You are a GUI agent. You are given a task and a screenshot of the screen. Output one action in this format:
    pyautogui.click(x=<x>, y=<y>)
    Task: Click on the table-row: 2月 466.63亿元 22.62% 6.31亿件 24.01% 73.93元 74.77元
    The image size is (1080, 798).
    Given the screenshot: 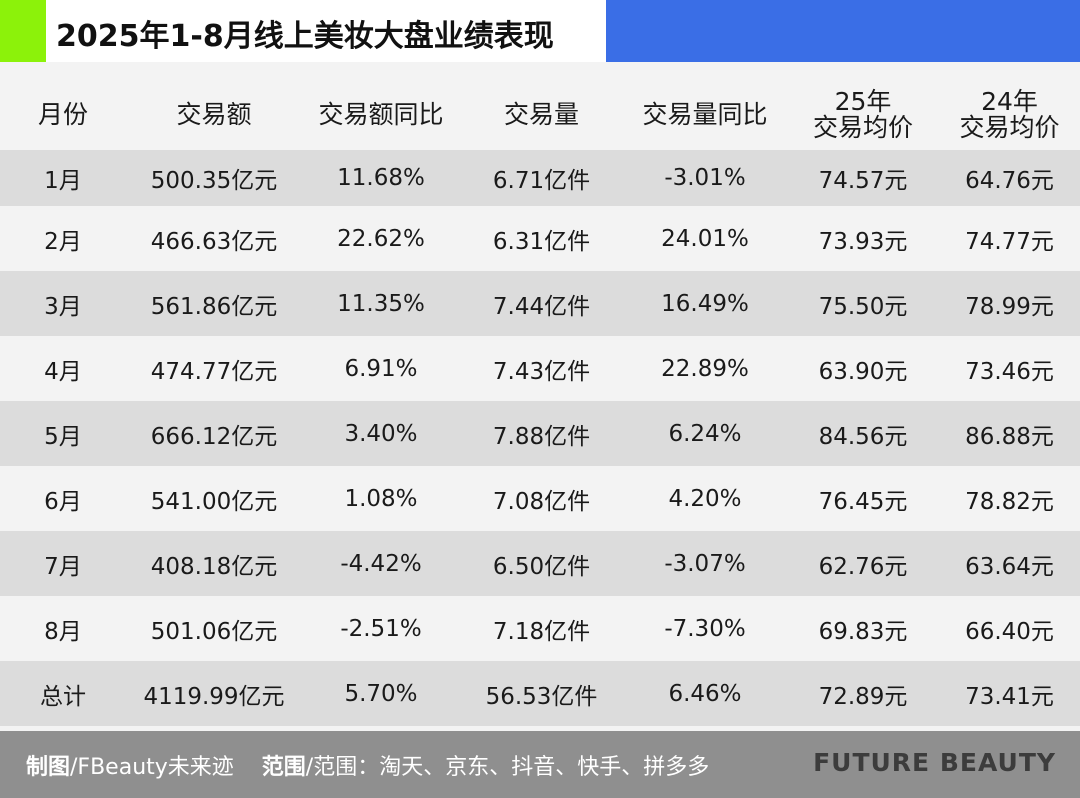 What is the action you would take?
    pyautogui.click(x=540, y=238)
    